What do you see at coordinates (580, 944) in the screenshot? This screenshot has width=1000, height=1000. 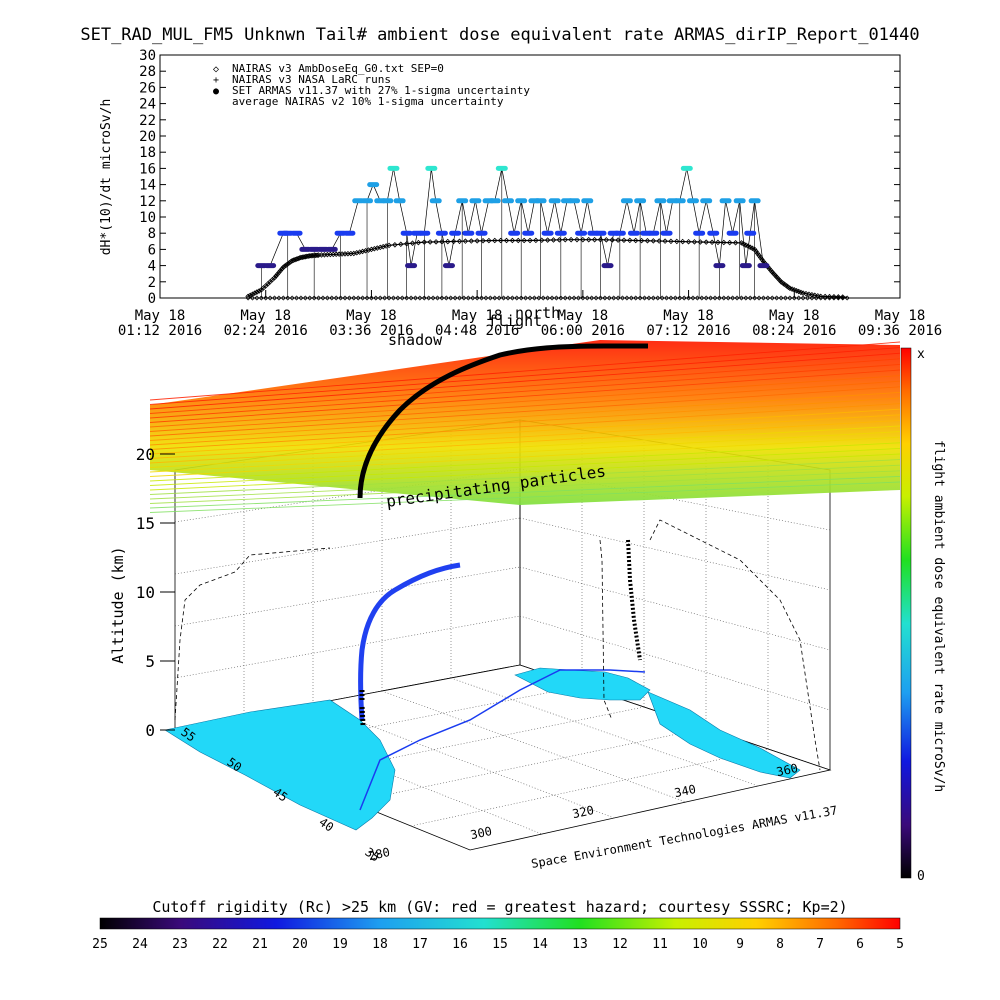 I see `rigidity-tick-label: 13` at bounding box center [580, 944].